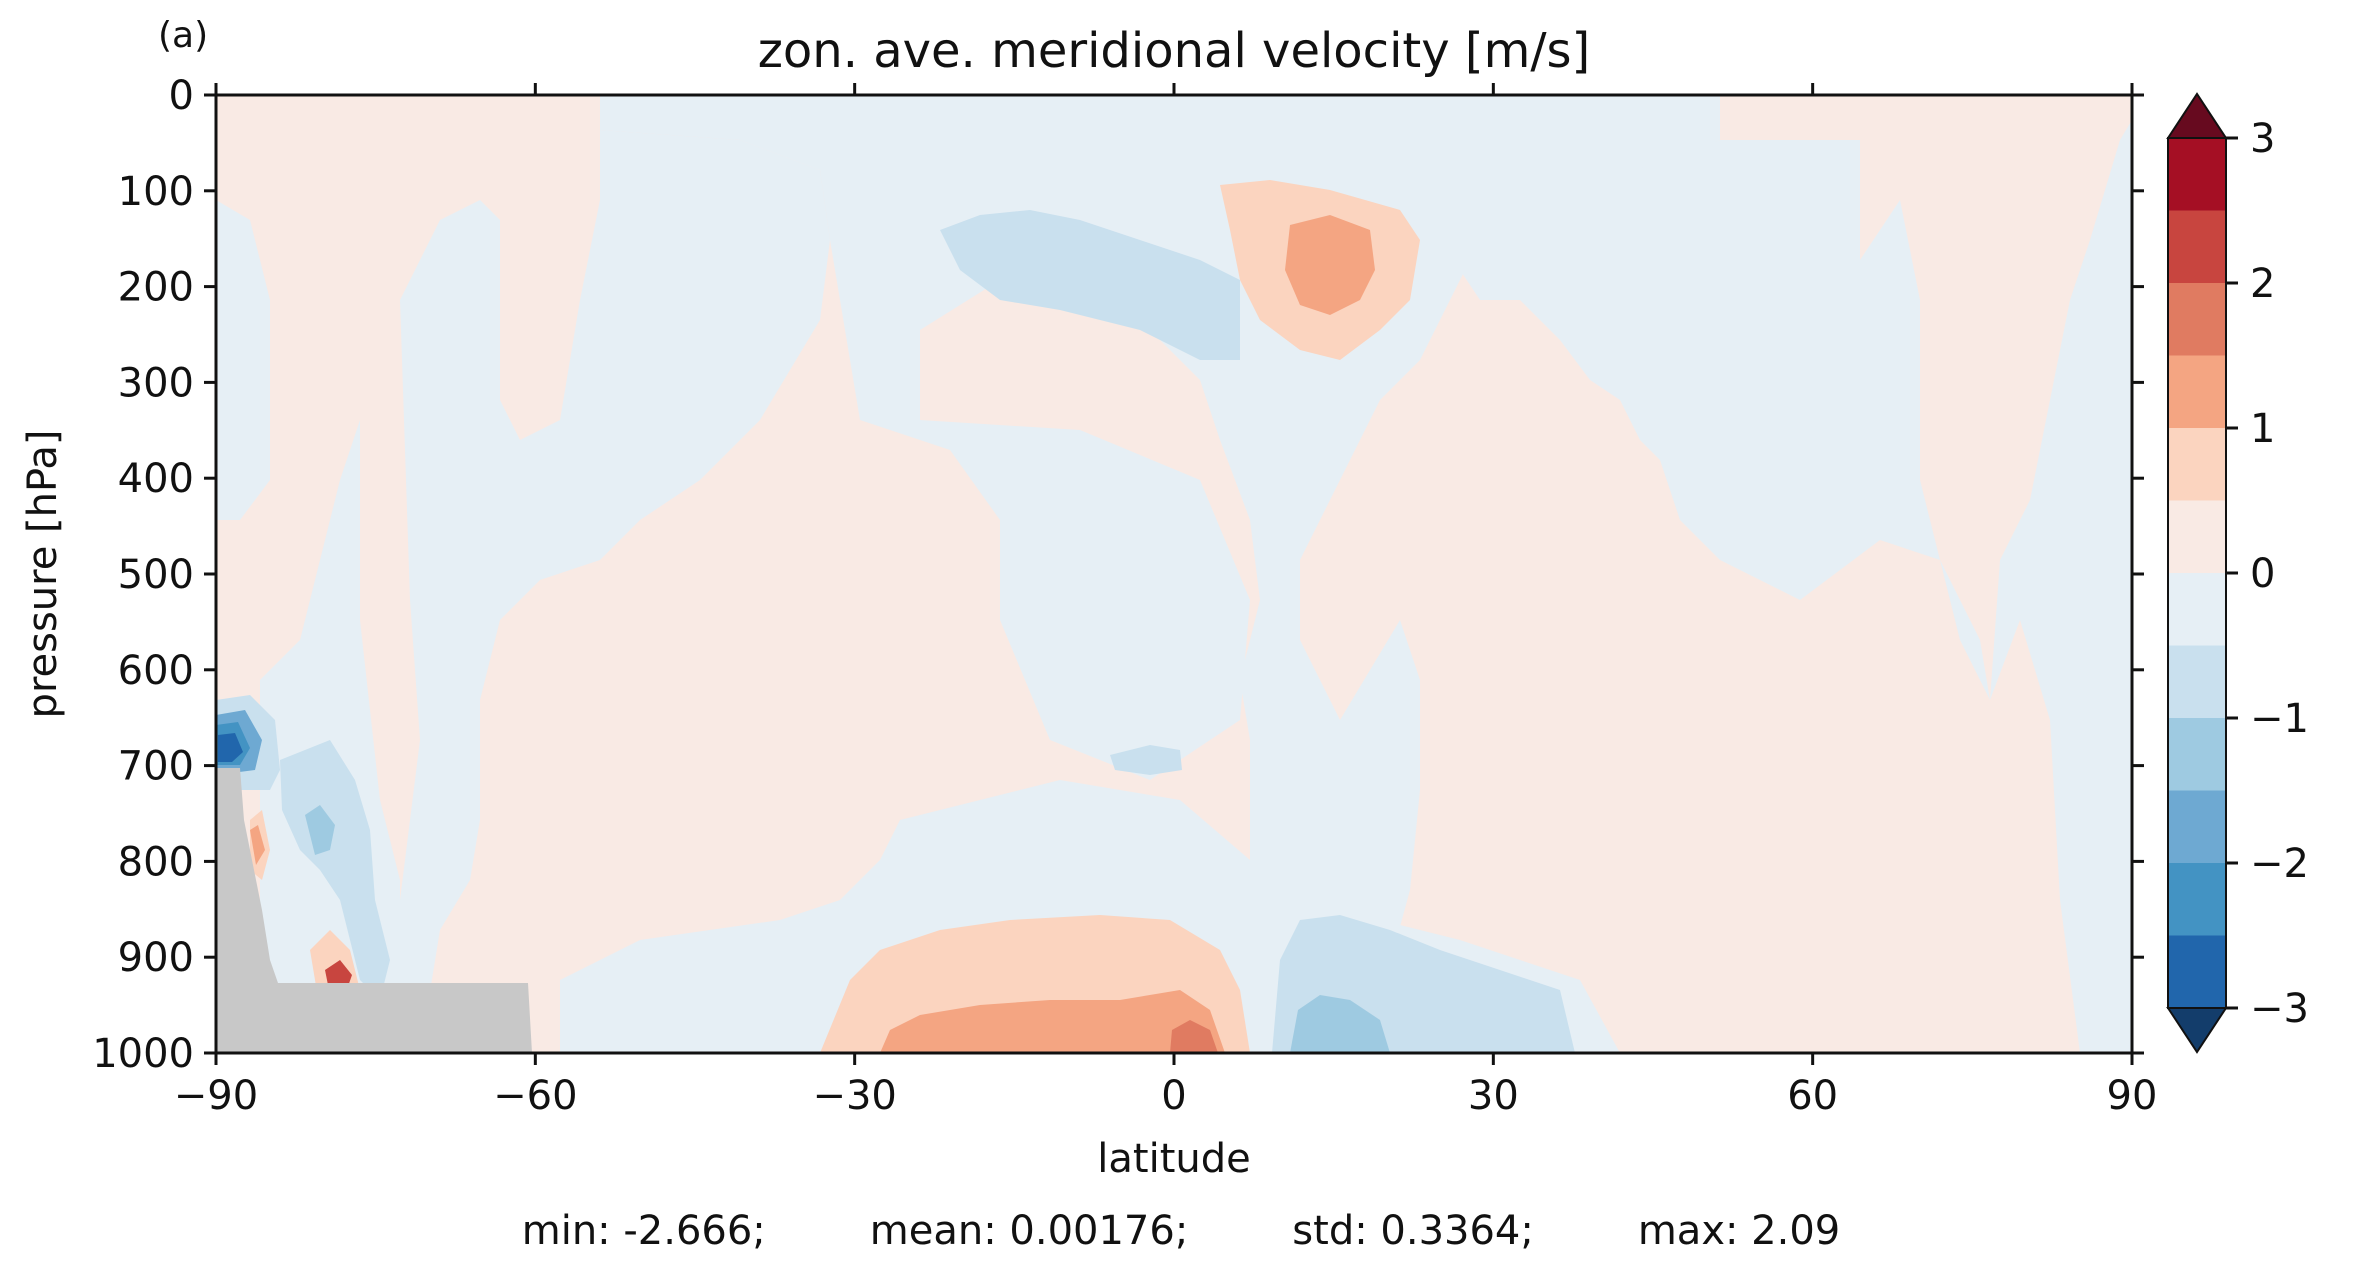 The height and width of the screenshot is (1268, 2362). I want to click on x-tick-label: −90, so click(216, 1096).